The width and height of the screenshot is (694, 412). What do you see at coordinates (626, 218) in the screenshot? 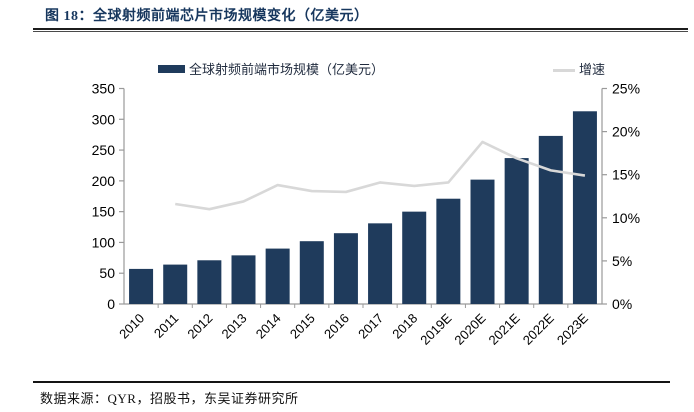
I see `right-axis-tick-label: 10%` at bounding box center [626, 218].